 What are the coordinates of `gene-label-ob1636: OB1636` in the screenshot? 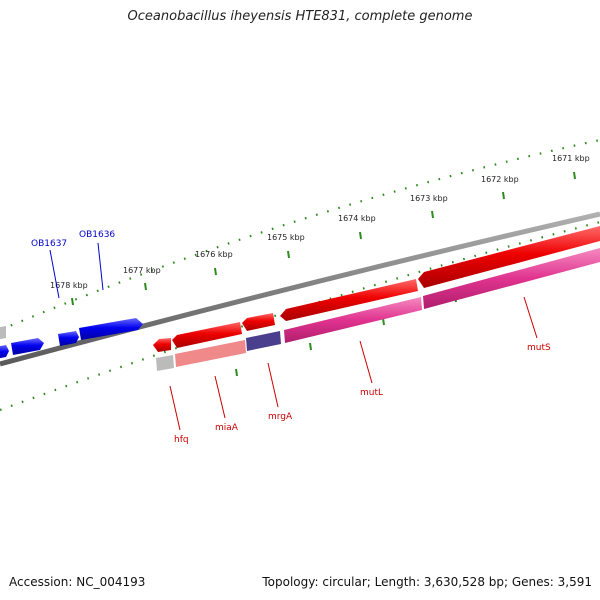 It's located at (97, 235).